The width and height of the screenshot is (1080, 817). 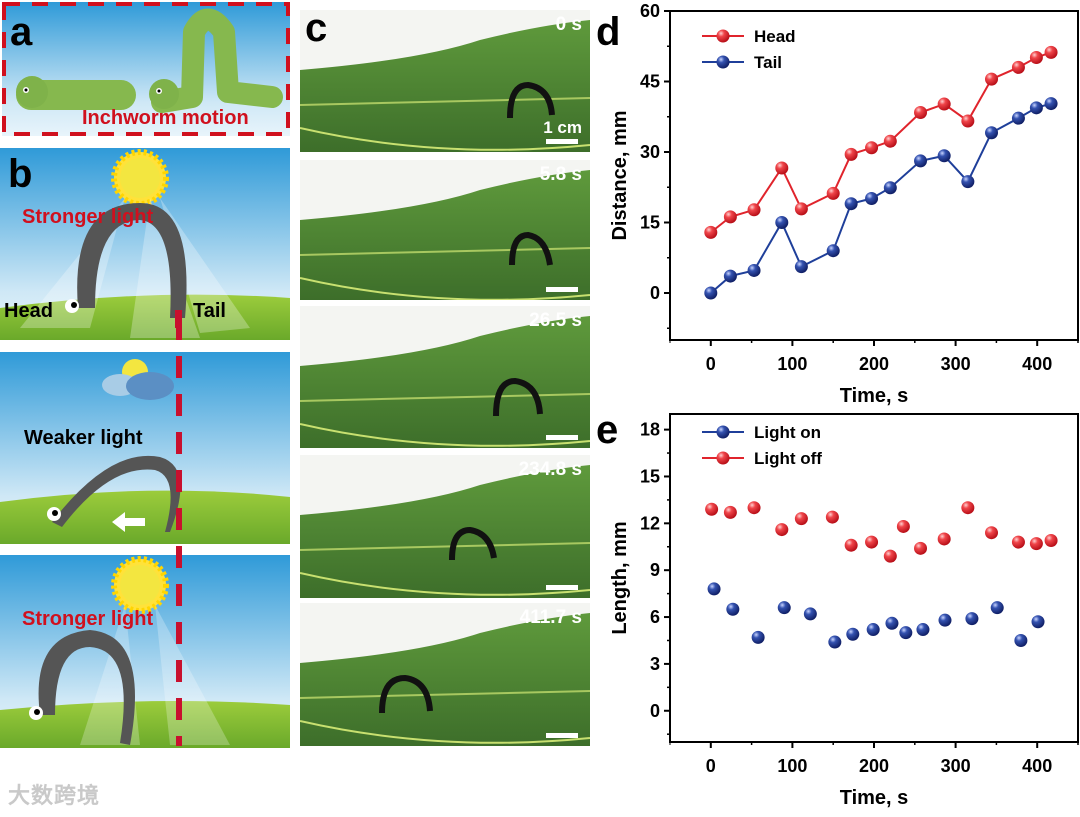 What do you see at coordinates (650, 523) in the screenshot?
I see `y-tick-label: 12` at bounding box center [650, 523].